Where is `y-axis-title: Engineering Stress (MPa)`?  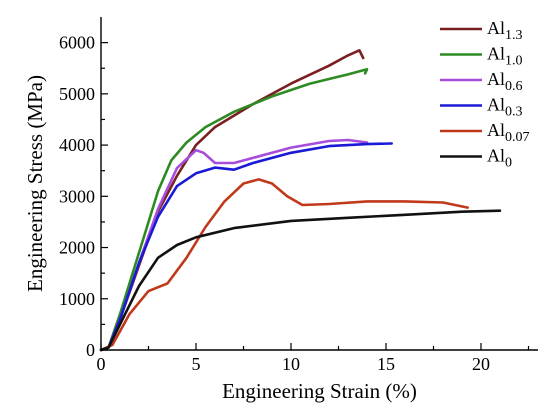 y-axis-title: Engineering Stress (MPa) is located at coordinates (35, 183).